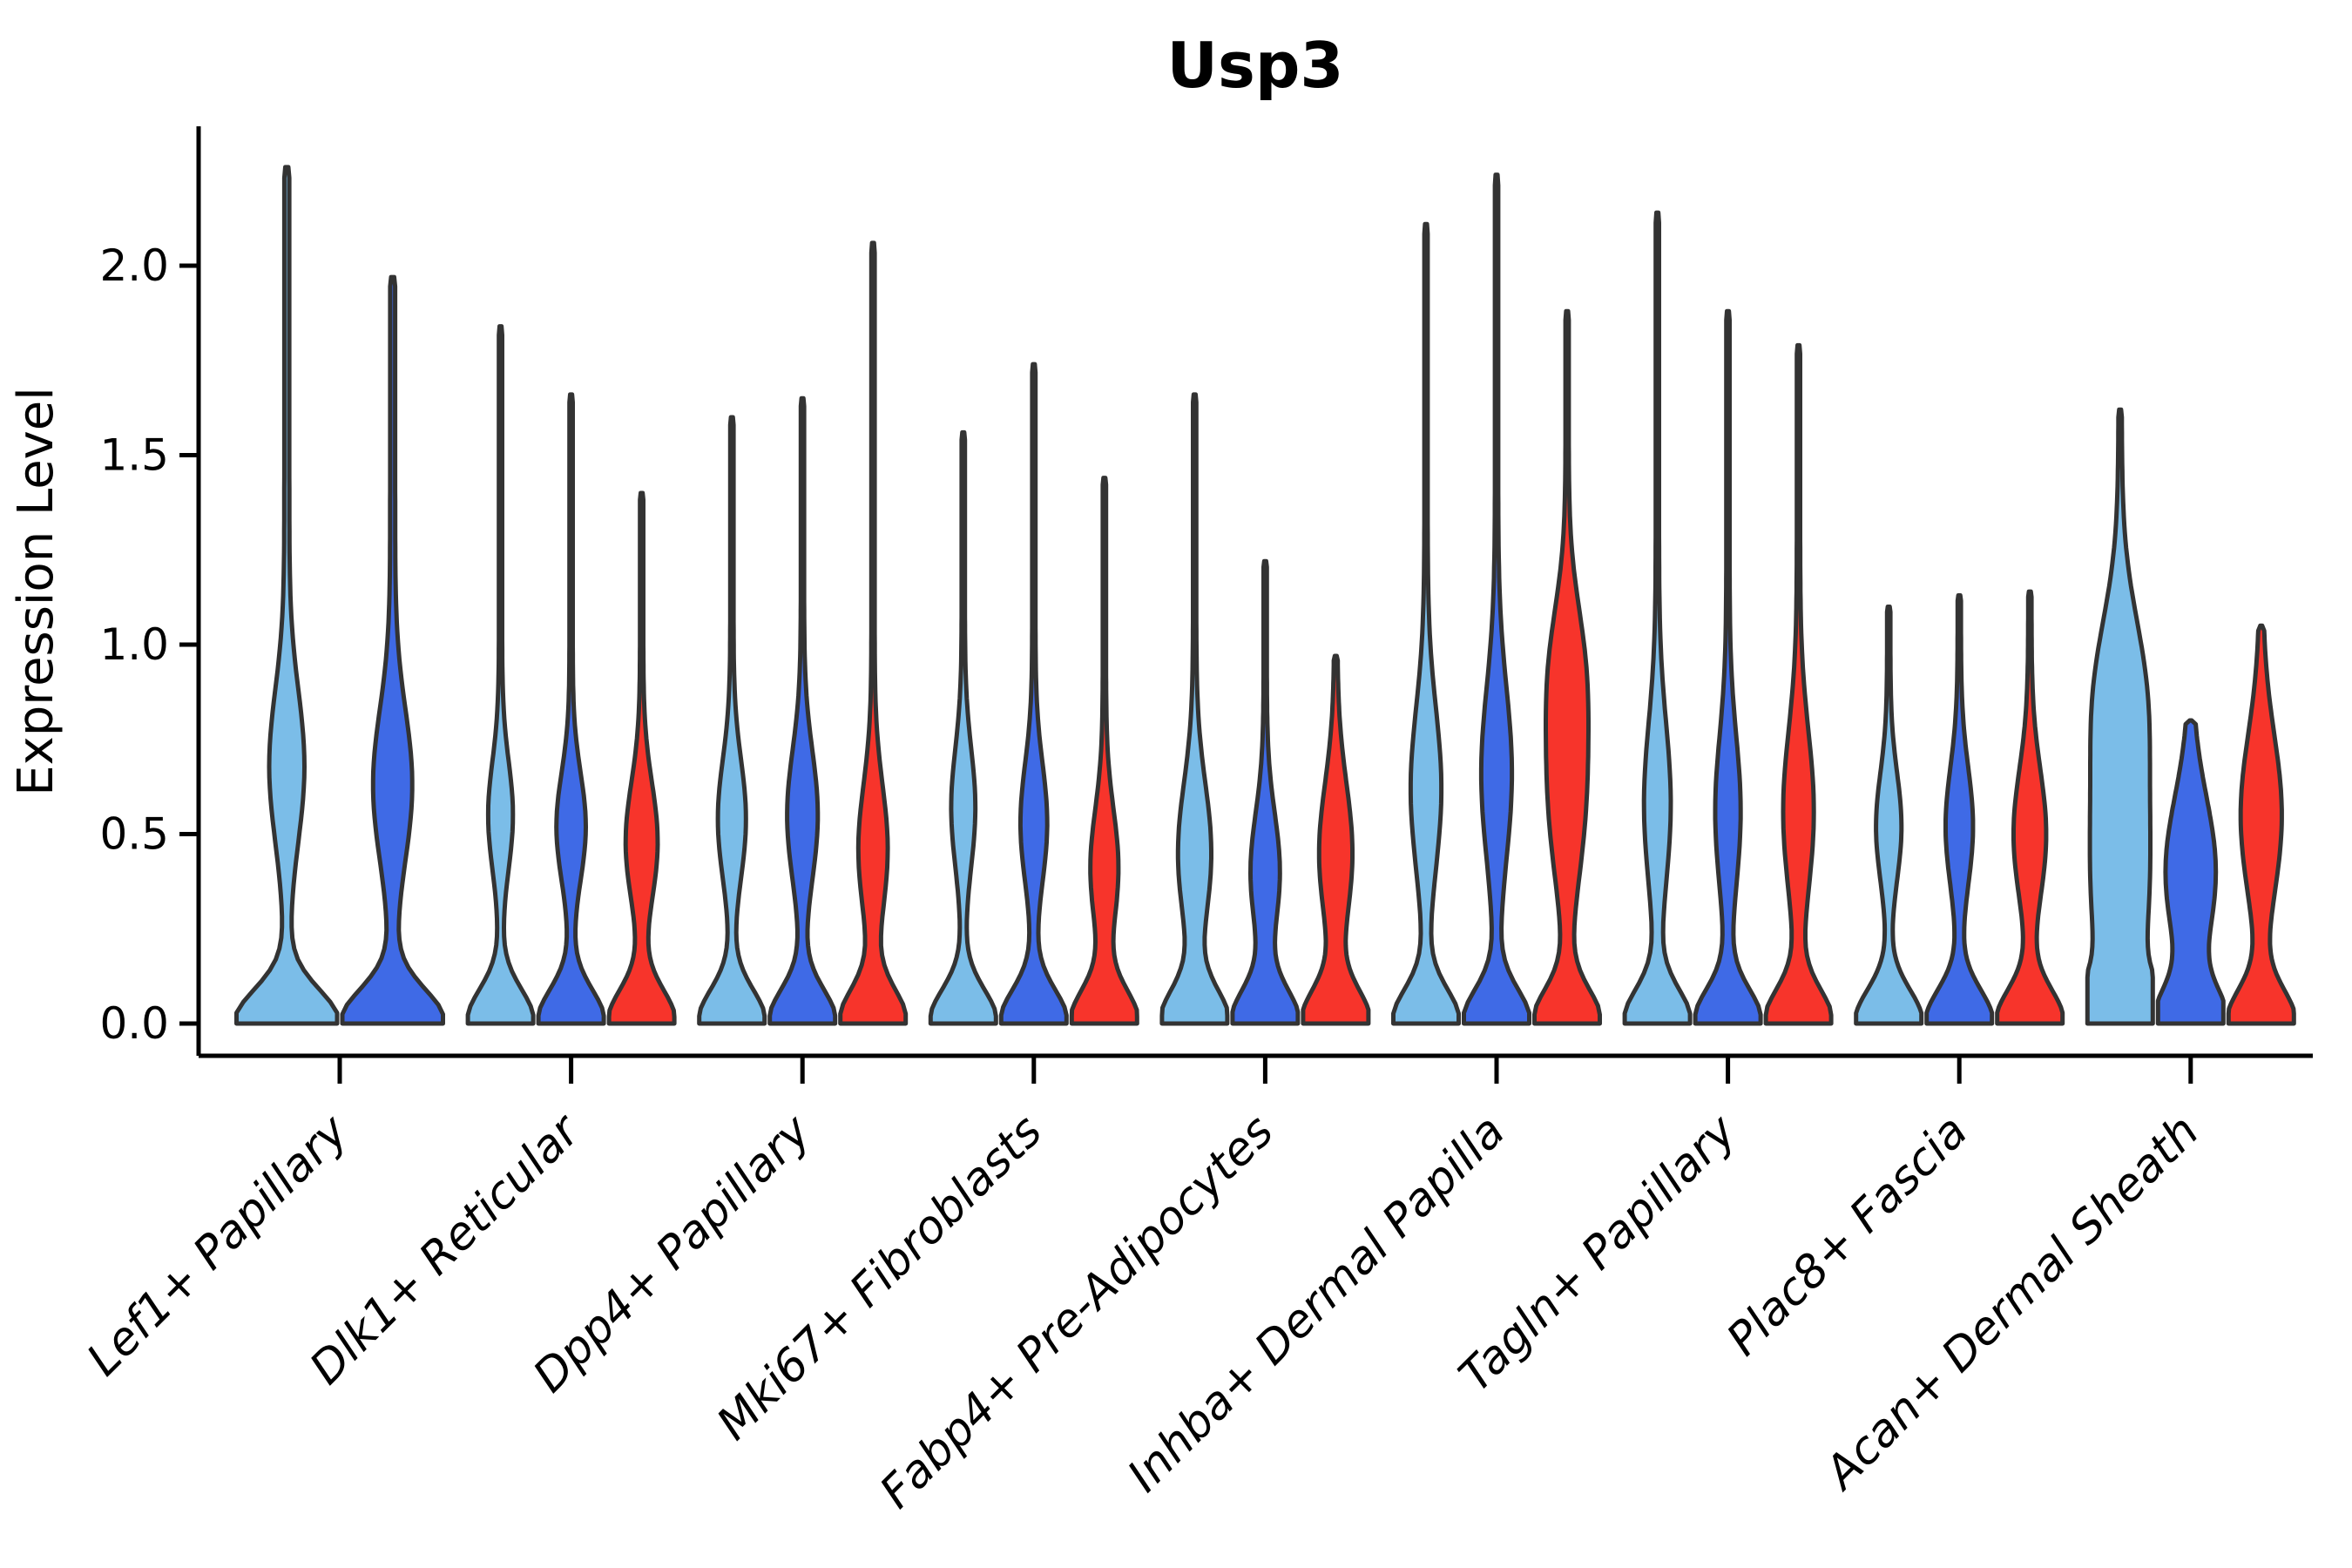  I want to click on y-tick-label: 1.5, so click(134, 455).